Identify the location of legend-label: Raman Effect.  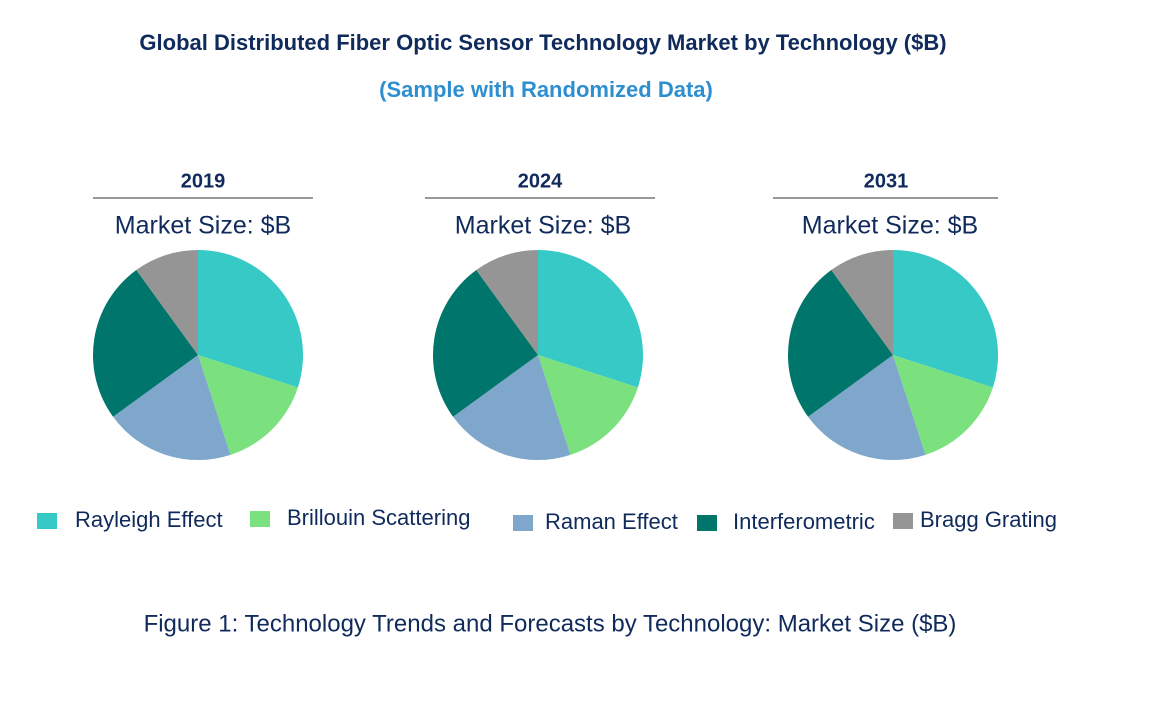
(611, 521).